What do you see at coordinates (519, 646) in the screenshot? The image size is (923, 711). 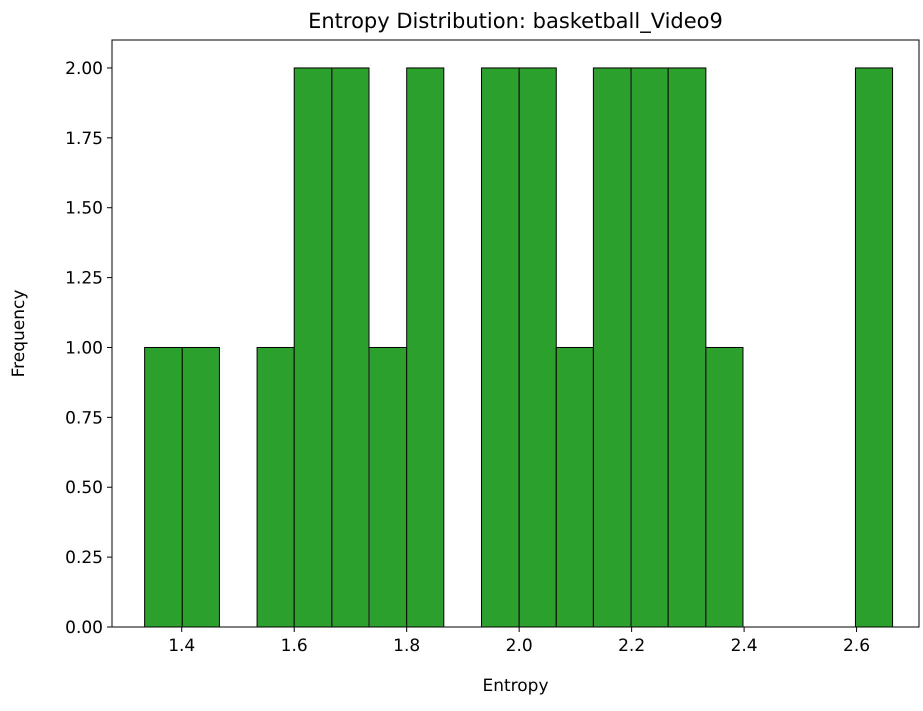 I see `x-tick-label: 2.0` at bounding box center [519, 646].